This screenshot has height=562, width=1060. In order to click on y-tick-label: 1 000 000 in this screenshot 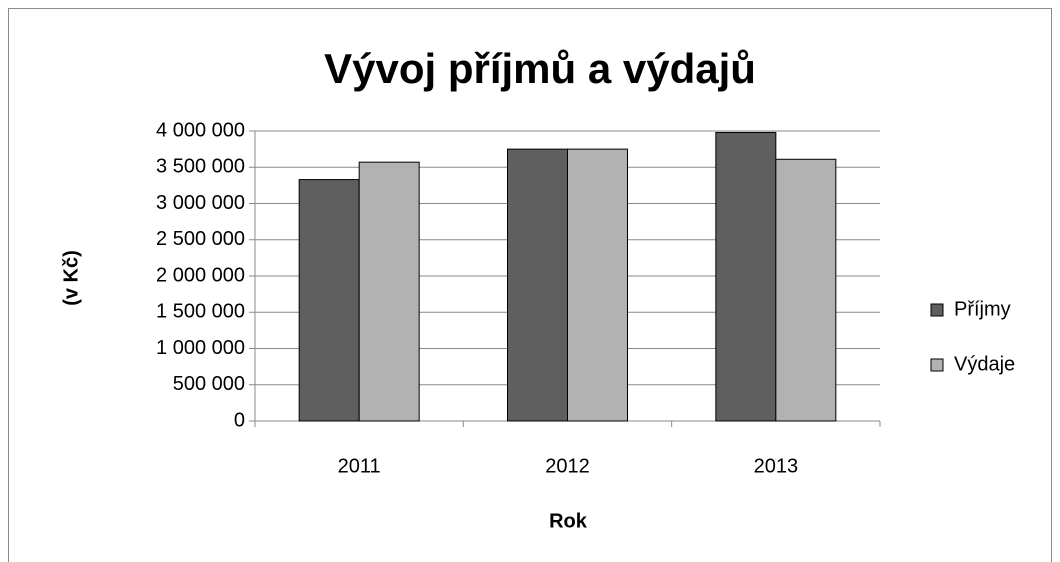, I will do `click(200, 348)`.